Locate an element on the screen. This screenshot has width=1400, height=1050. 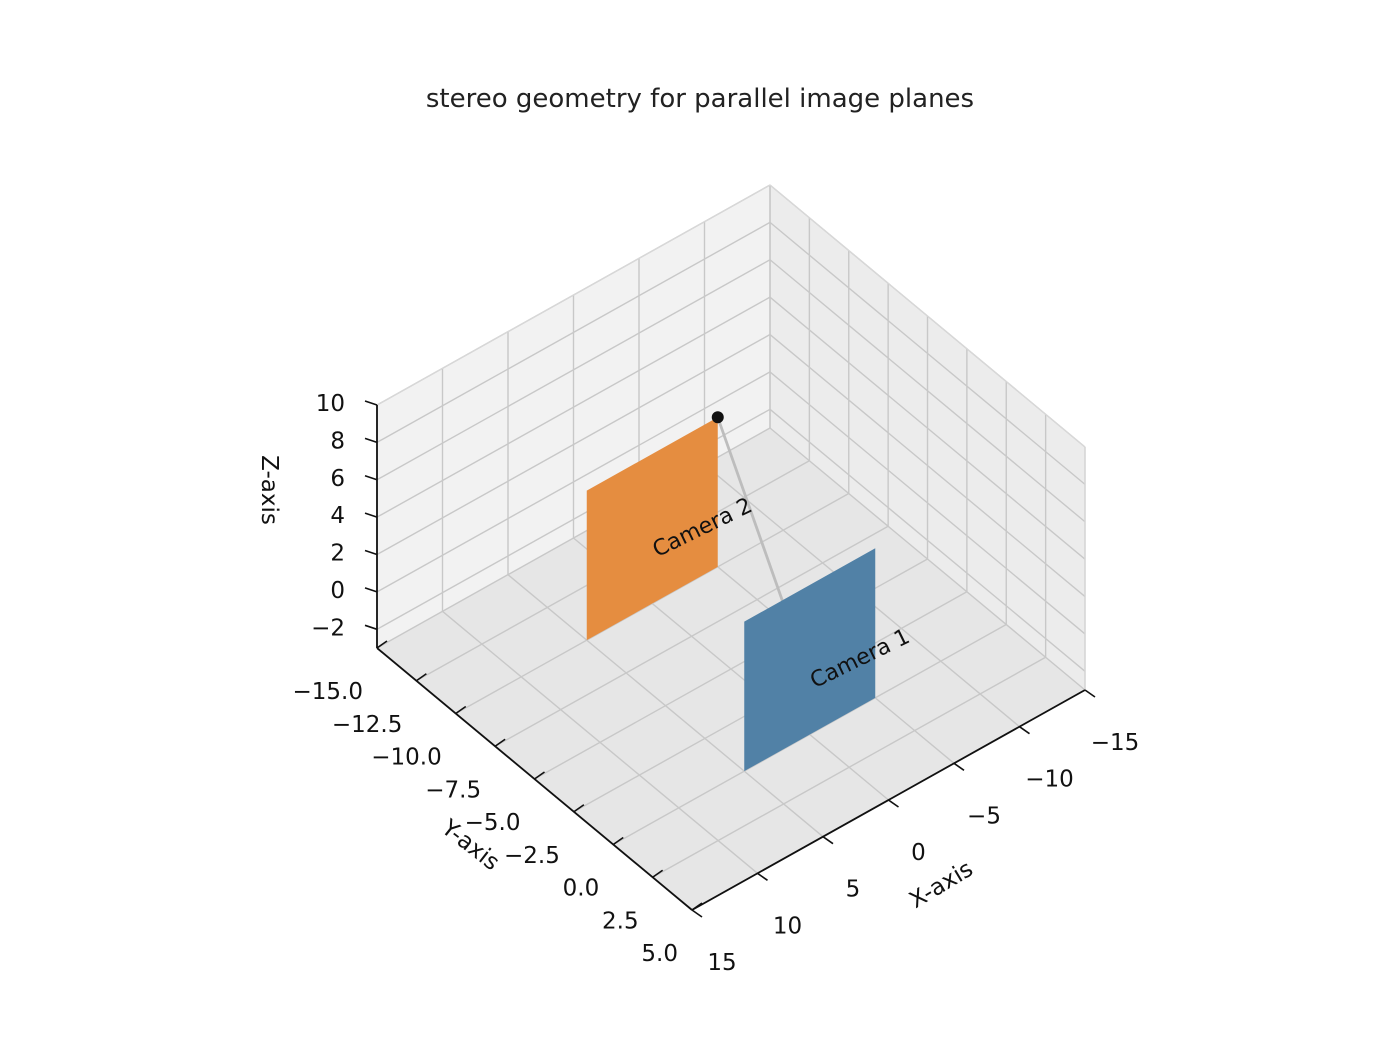
x-tick-label: −5 is located at coordinates (984, 816).